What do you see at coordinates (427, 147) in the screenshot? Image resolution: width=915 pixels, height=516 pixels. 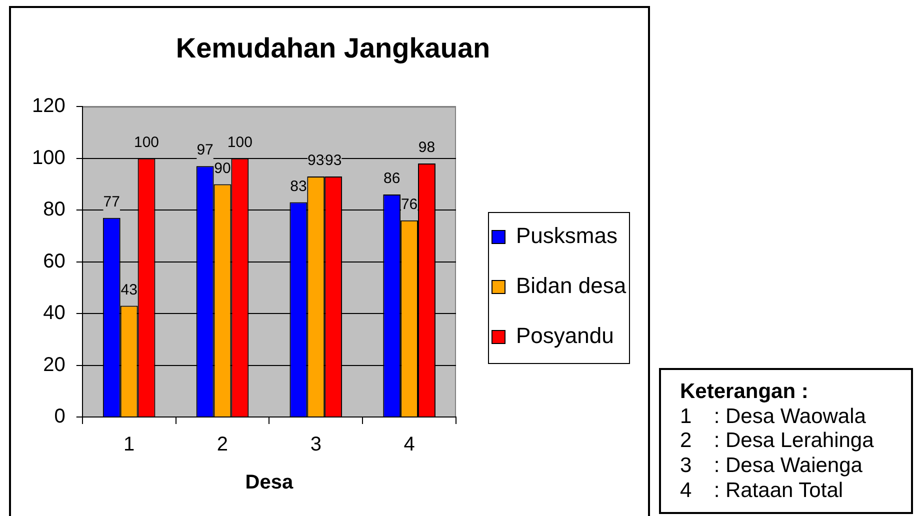 I see `data-label: 98` at bounding box center [427, 147].